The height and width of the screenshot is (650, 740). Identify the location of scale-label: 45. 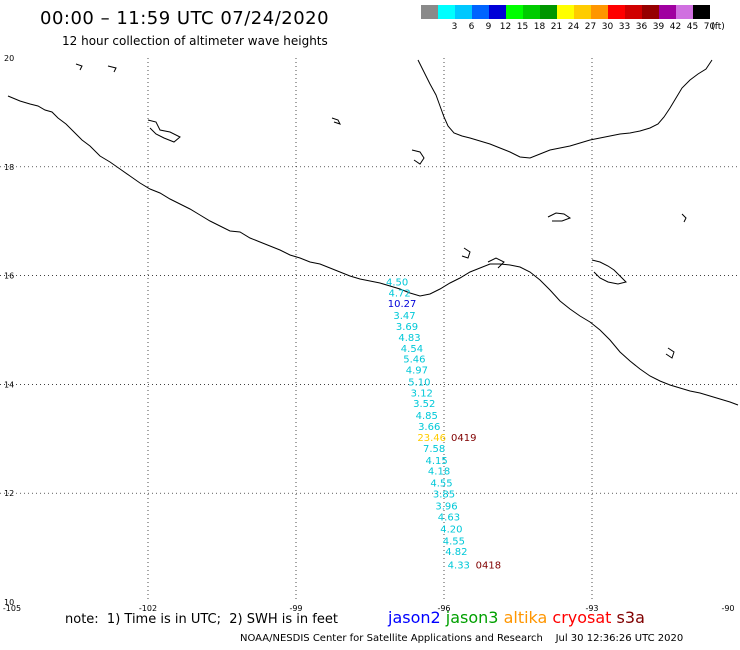
(692, 27).